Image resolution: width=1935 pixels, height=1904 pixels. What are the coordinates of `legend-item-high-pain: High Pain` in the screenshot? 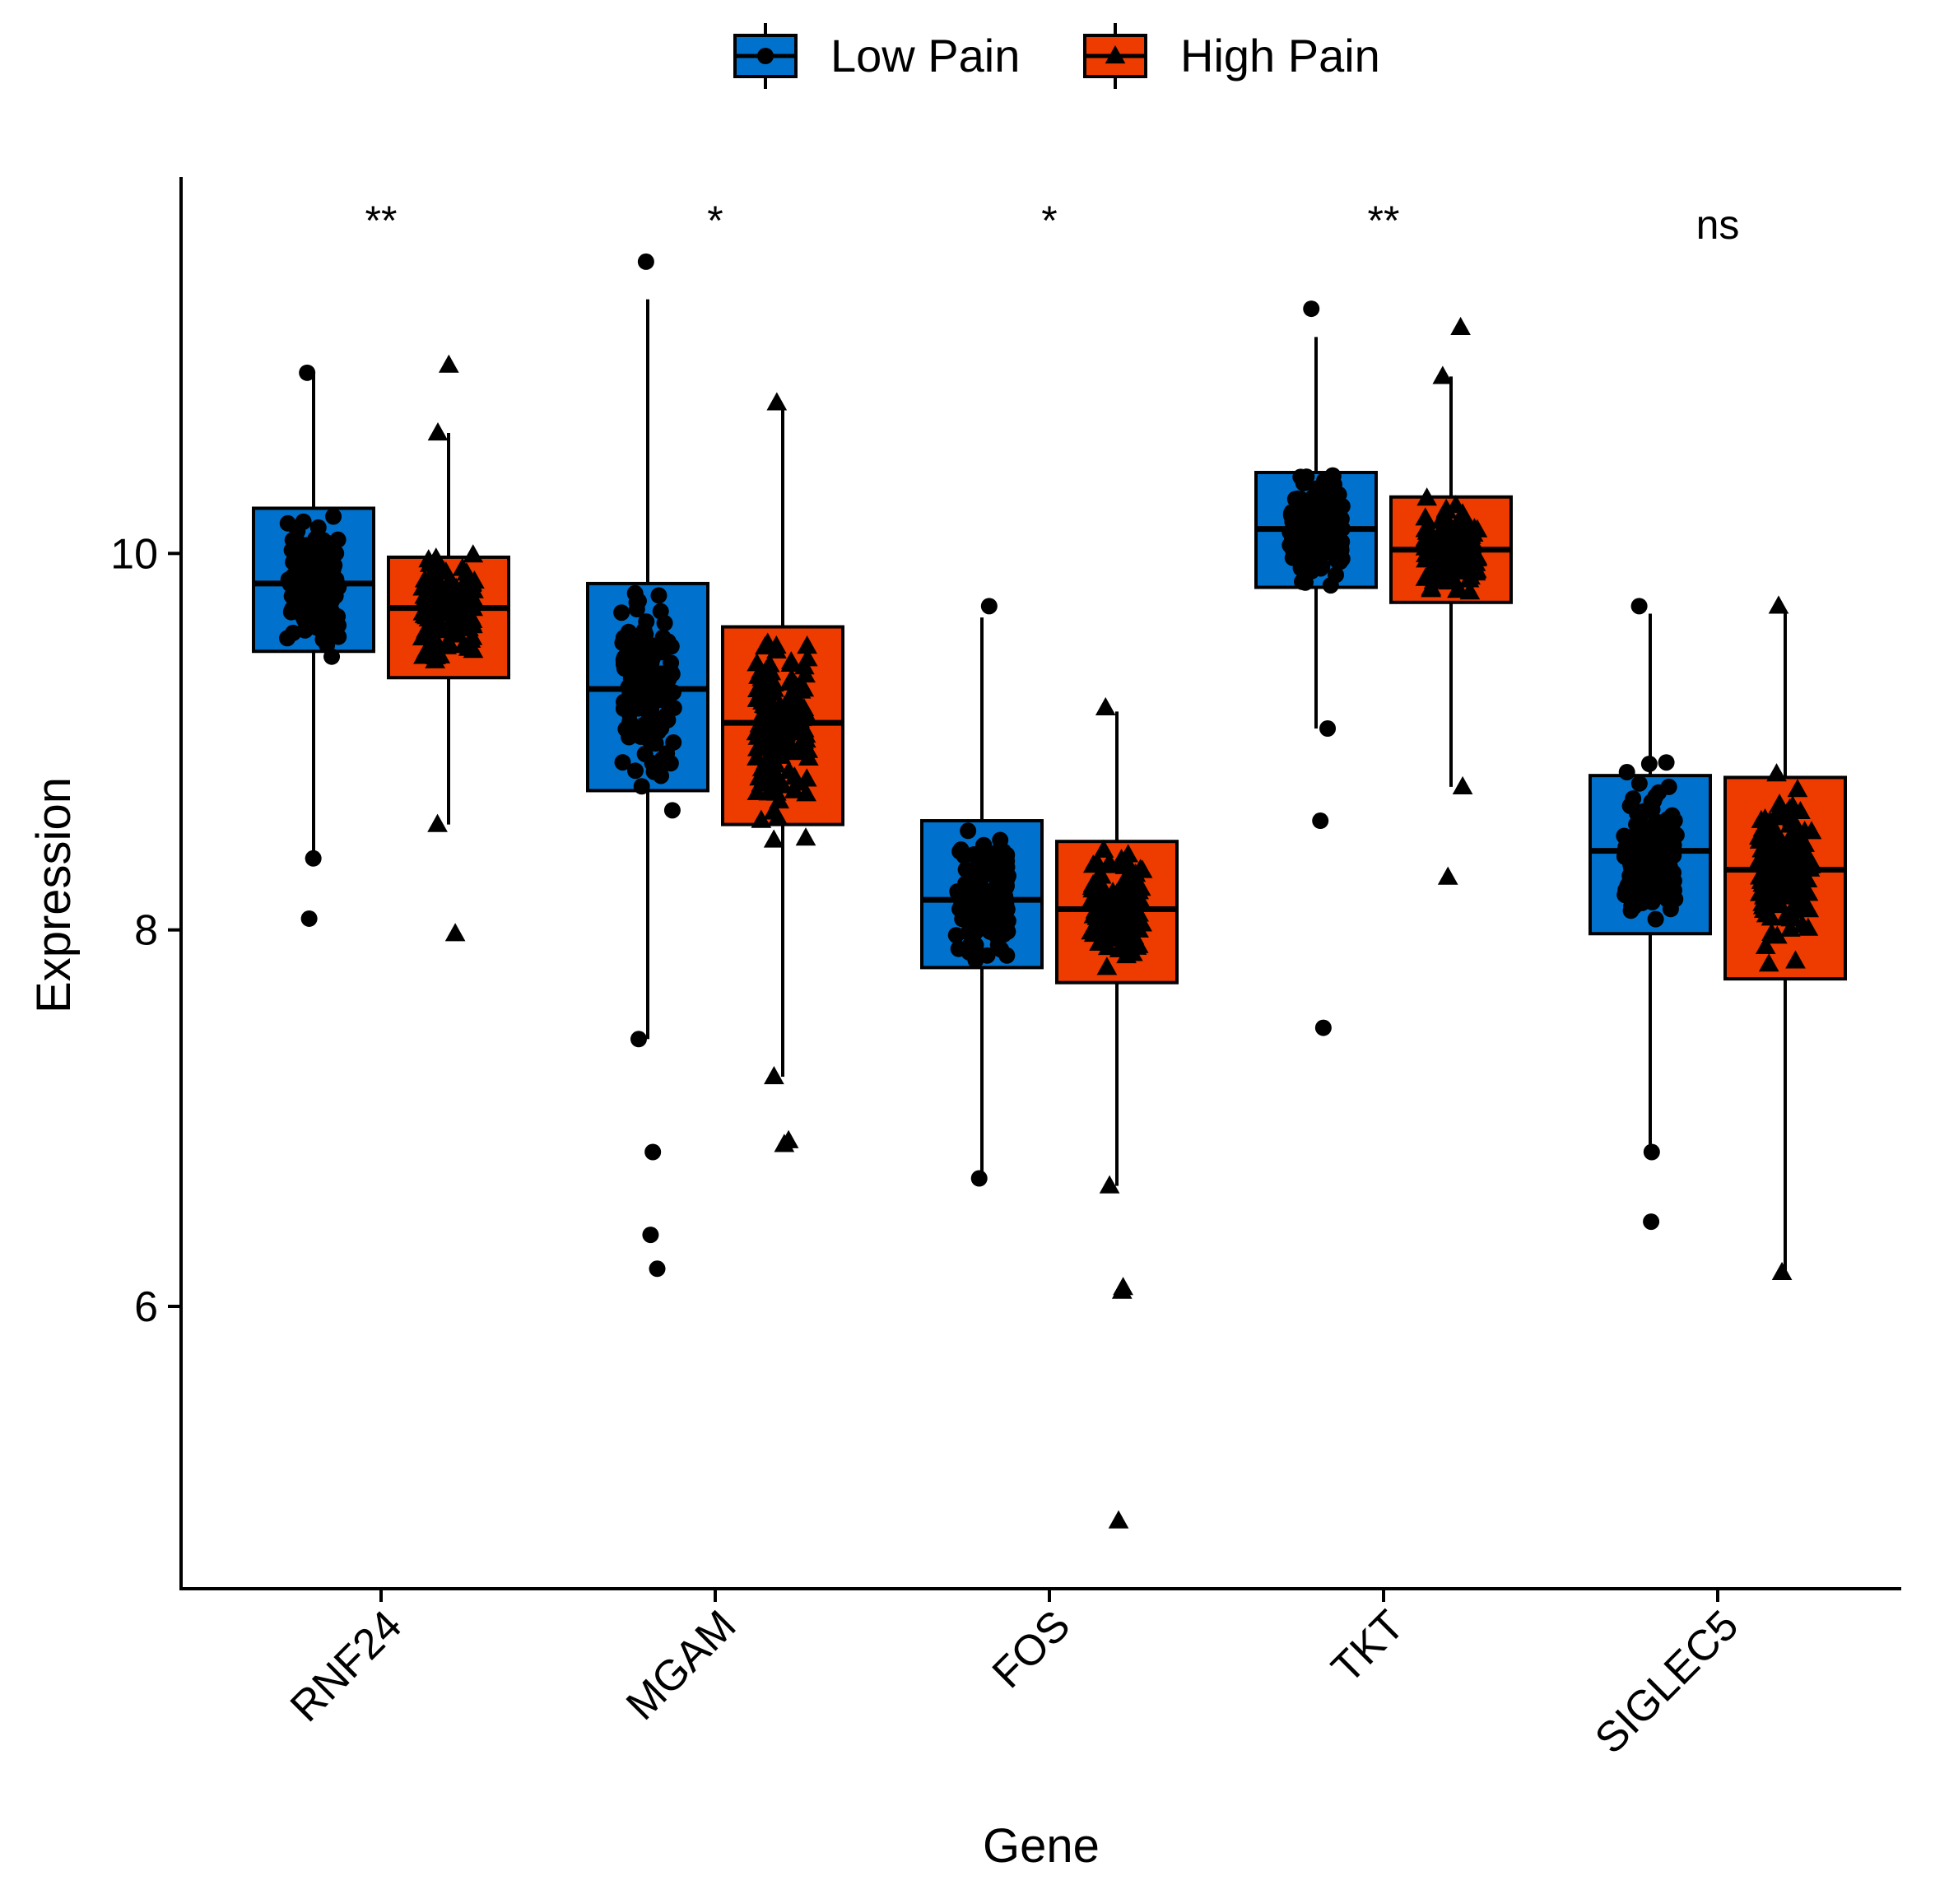 It's located at (1231, 56).